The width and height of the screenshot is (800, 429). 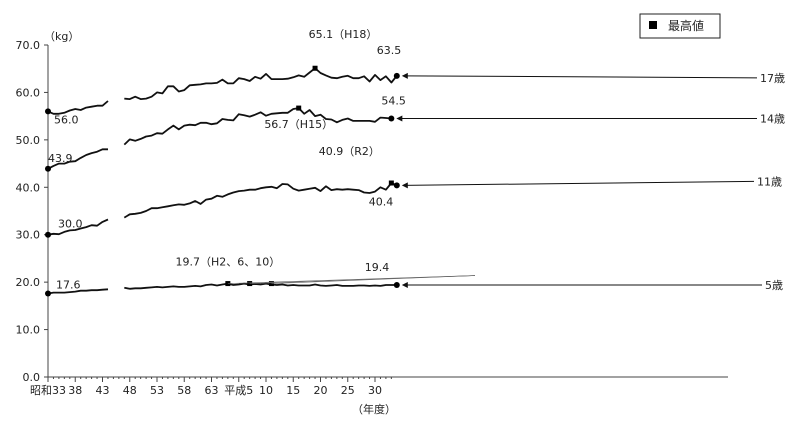 What do you see at coordinates (686, 25) in the screenshot?
I see `legend-label: 最高値` at bounding box center [686, 25].